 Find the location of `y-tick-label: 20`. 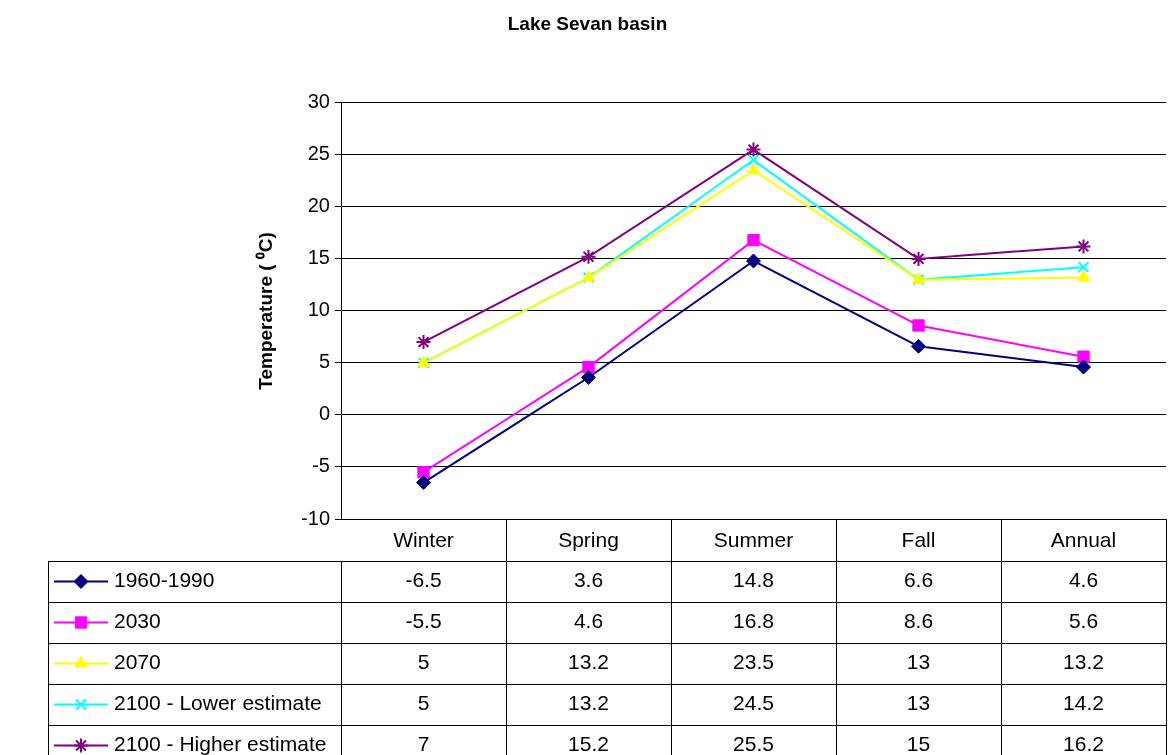

y-tick-label: 20 is located at coordinates (318, 205).